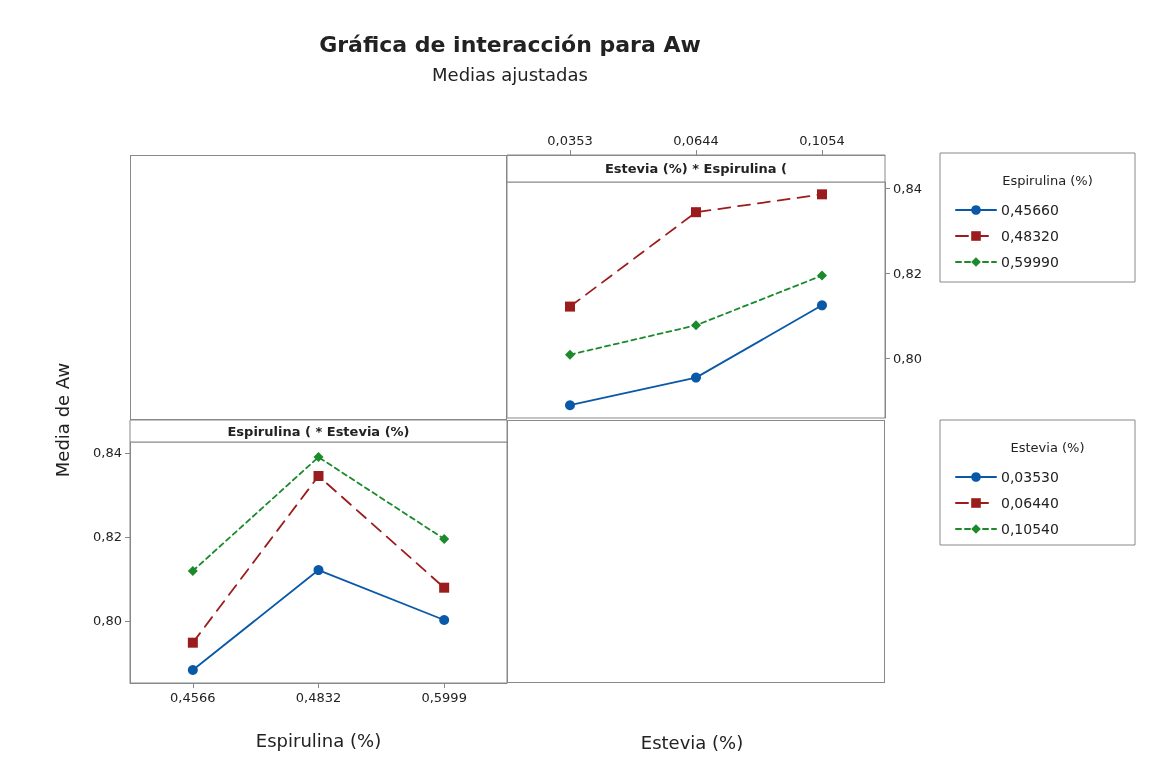 The image size is (1151, 773). I want to click on chart-subtitle: Medias ajustadas, so click(510, 74).